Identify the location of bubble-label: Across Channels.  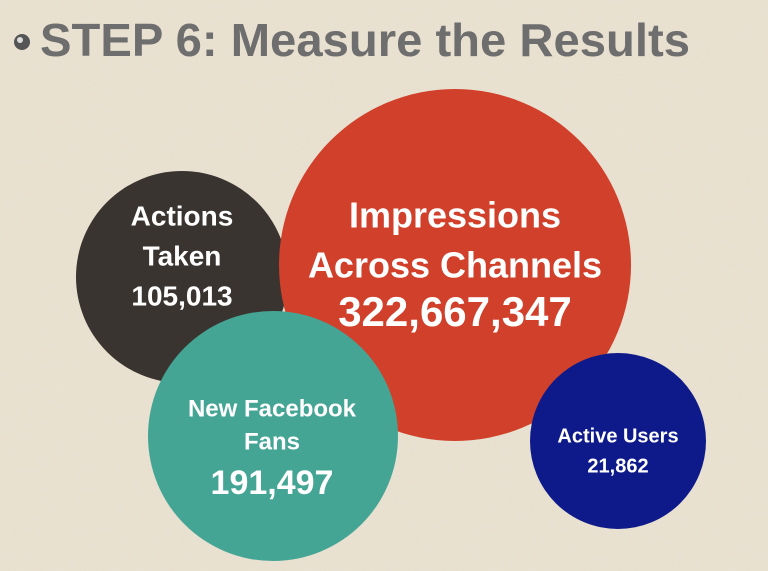
(455, 265).